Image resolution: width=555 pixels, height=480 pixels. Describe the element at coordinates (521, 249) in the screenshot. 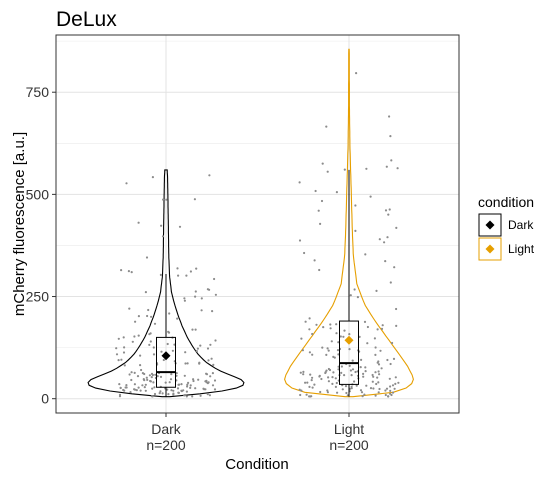

I see `legend-label: Light` at that location.